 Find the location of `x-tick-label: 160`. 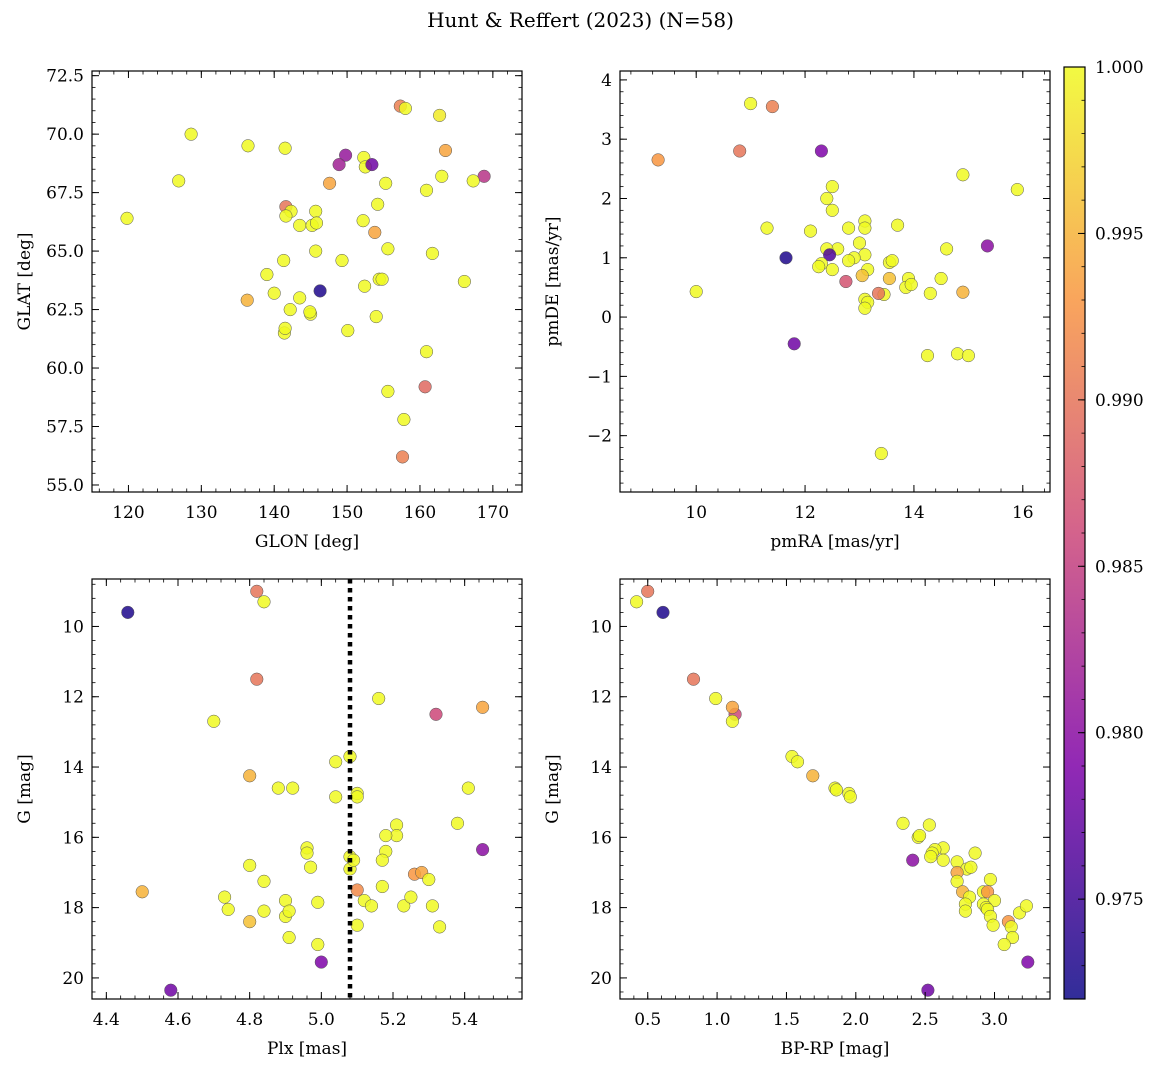

x-tick-label: 160 is located at coordinates (420, 513).